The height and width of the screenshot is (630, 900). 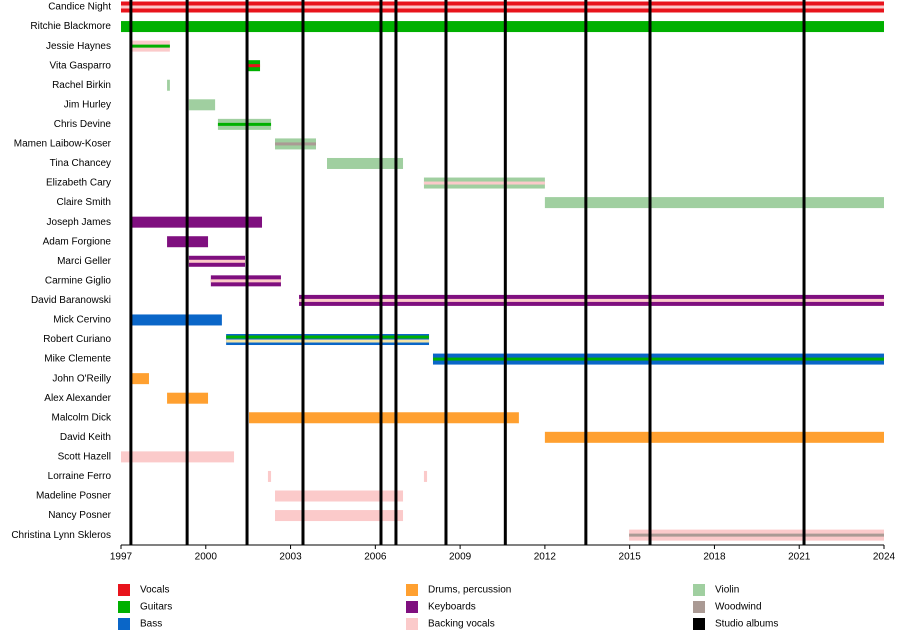 I want to click on member-label: Lorraine Ferro, so click(x=80, y=476).